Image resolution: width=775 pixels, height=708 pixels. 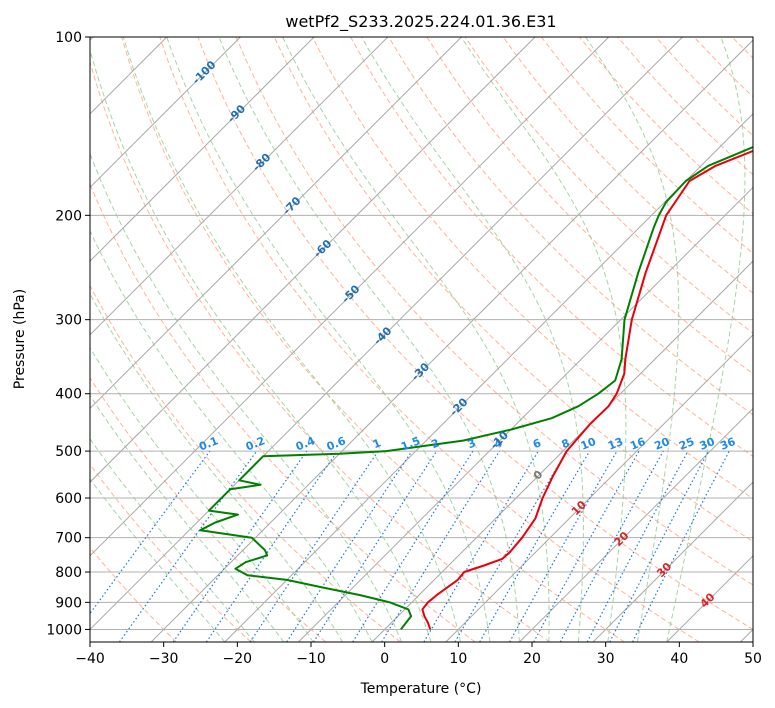 What do you see at coordinates (68, 539) in the screenshot?
I see `y-tick-label: 700` at bounding box center [68, 539].